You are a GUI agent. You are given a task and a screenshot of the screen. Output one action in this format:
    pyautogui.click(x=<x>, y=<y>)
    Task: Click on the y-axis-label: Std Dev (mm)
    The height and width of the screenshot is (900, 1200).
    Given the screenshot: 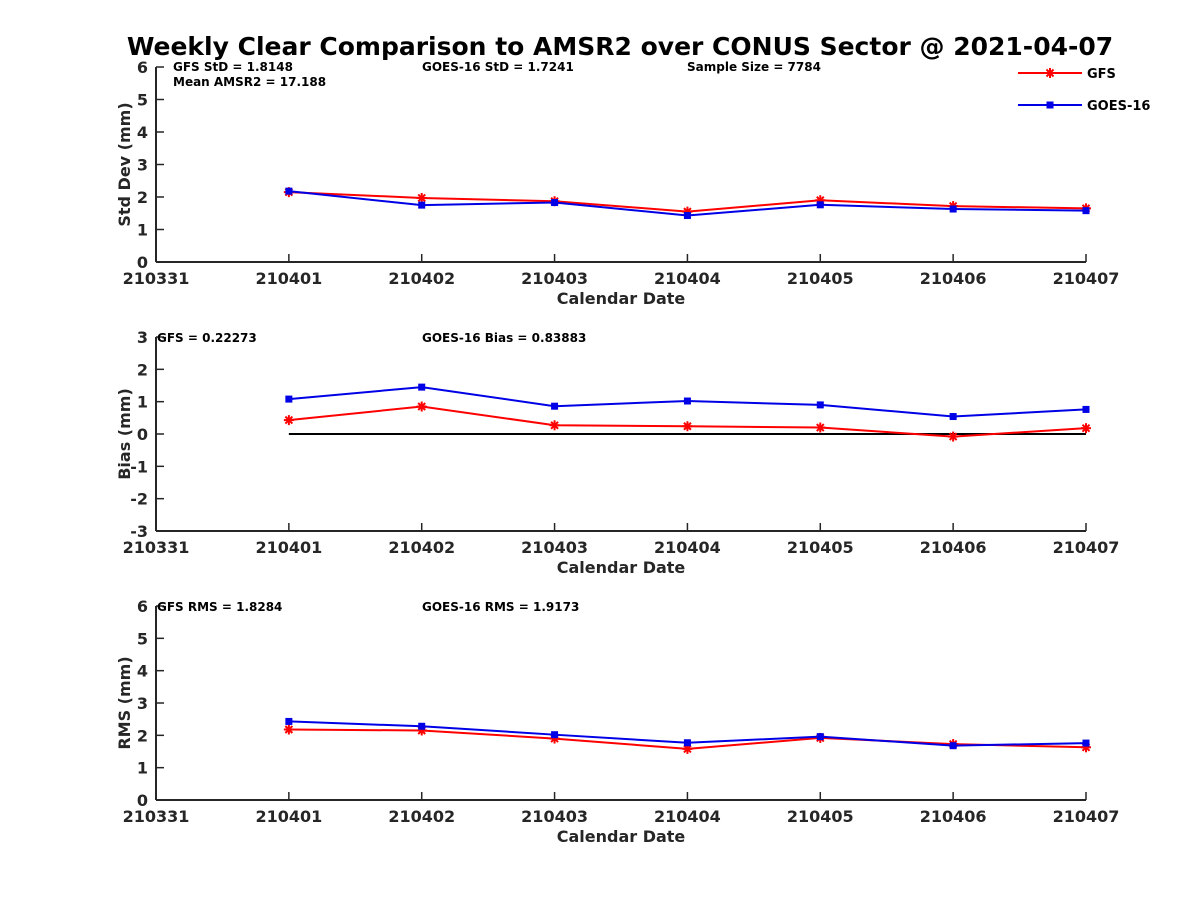 What is the action you would take?
    pyautogui.click(x=124, y=164)
    